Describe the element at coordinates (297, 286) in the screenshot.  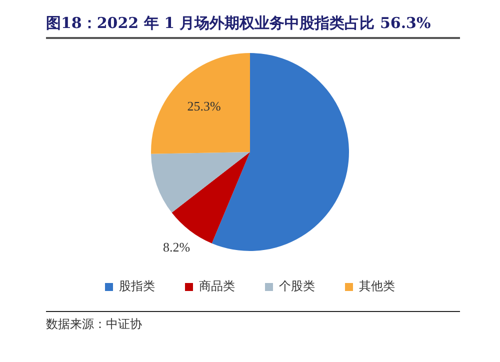
I see `legend-label: 个股类` at that location.